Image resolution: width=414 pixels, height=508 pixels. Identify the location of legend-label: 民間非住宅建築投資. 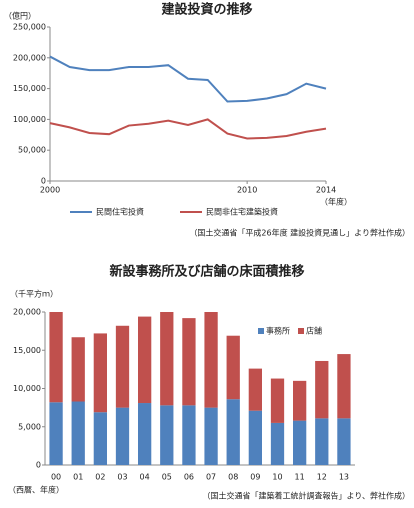
(242, 212).